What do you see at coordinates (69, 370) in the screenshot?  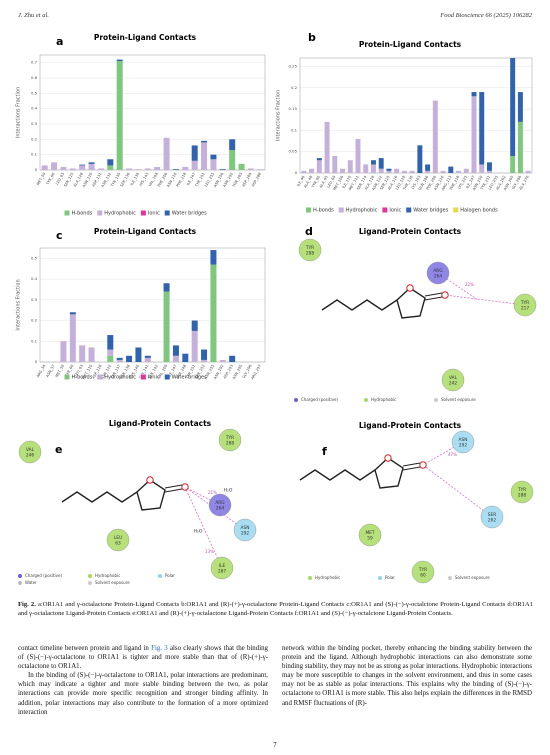 I see `x-tick-label: TYR_60` at bounding box center [69, 370].